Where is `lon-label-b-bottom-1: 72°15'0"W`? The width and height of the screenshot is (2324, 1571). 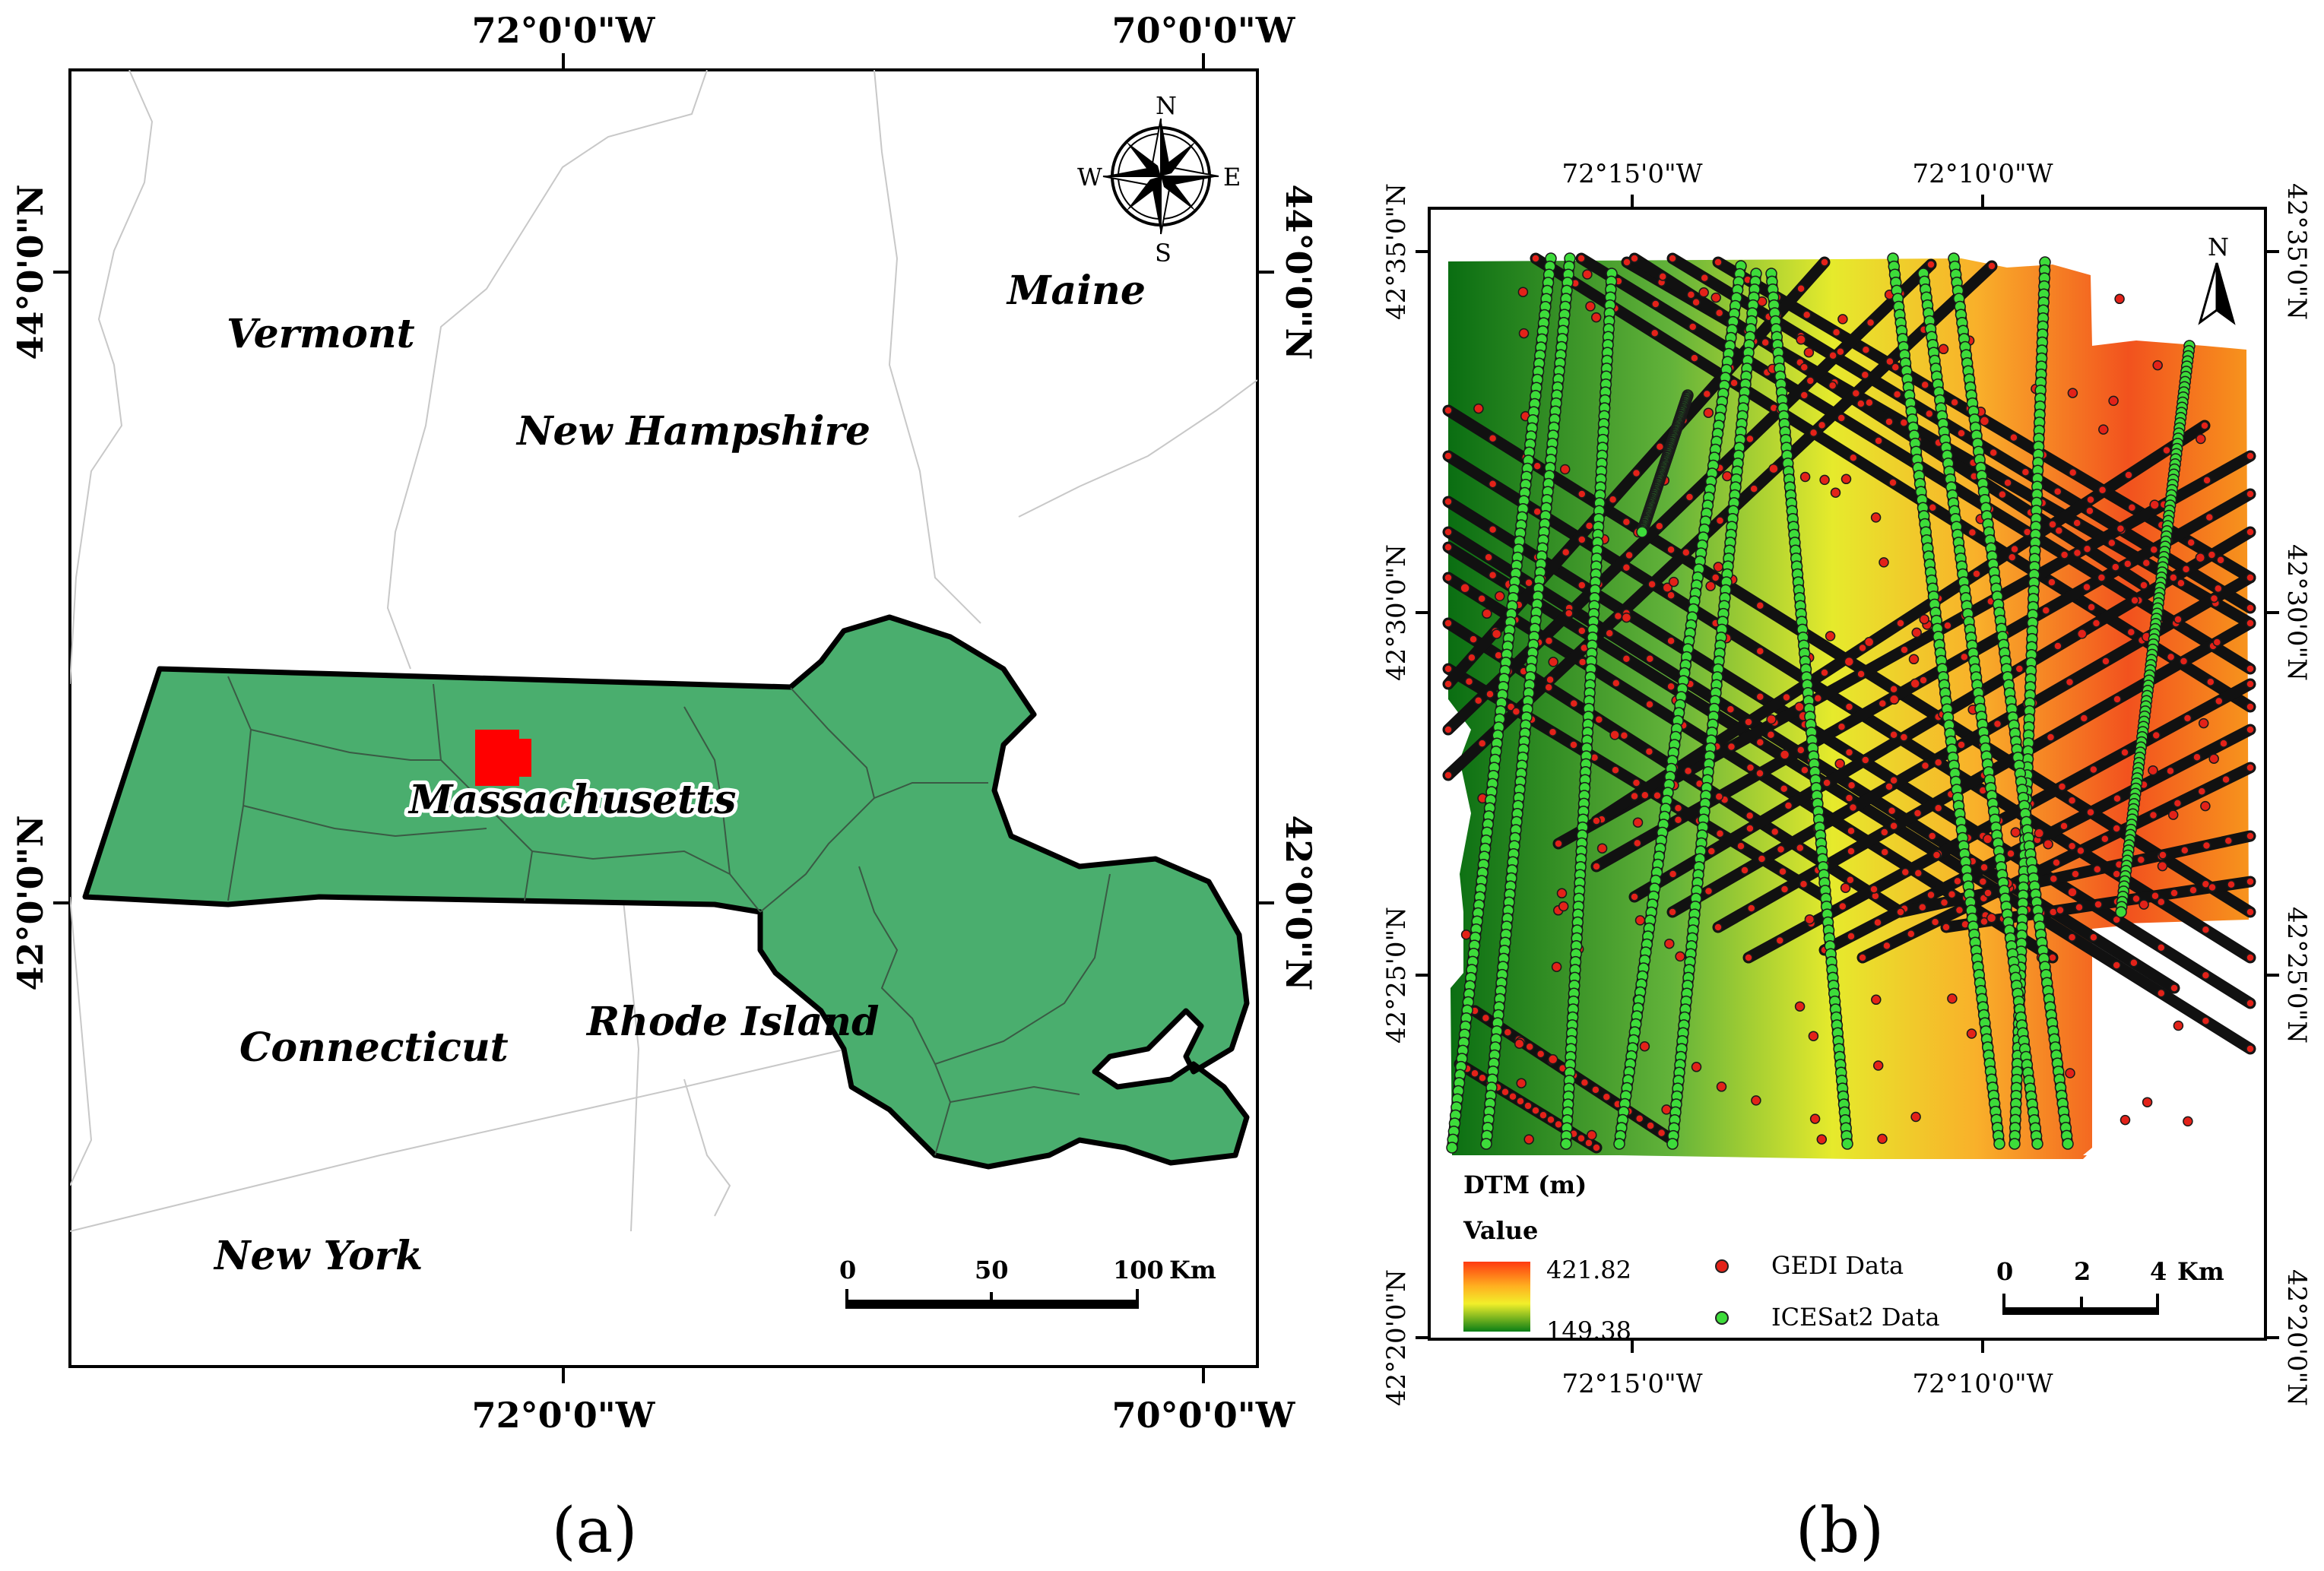
lon-label-b-bottom-1: 72°15'0"W is located at coordinates (1631, 1384).